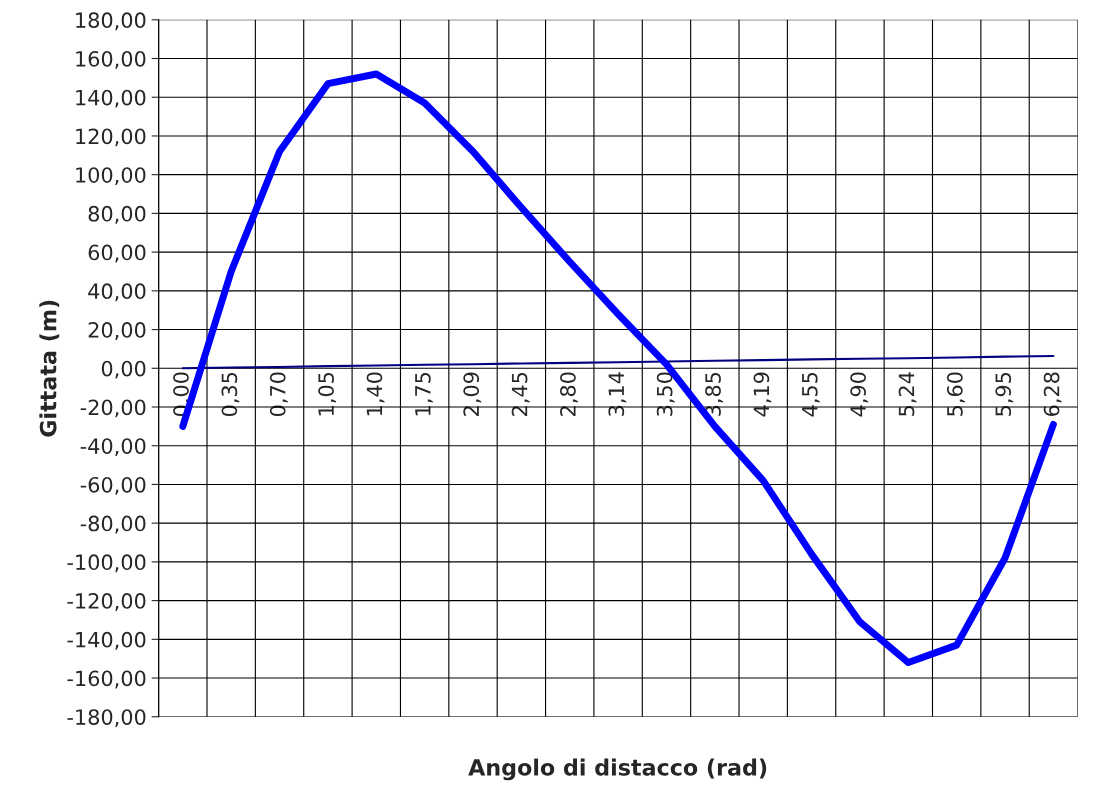 This screenshot has height=792, width=1094. I want to click on y-tick-label: -60,00, so click(113, 485).